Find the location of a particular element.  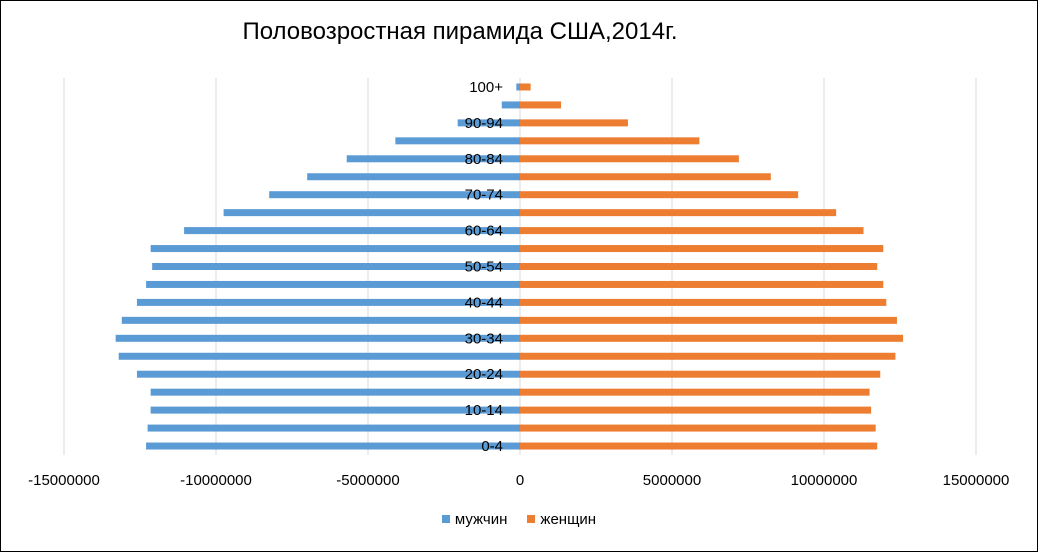

y-tick-label: 60-64 is located at coordinates (484, 231).